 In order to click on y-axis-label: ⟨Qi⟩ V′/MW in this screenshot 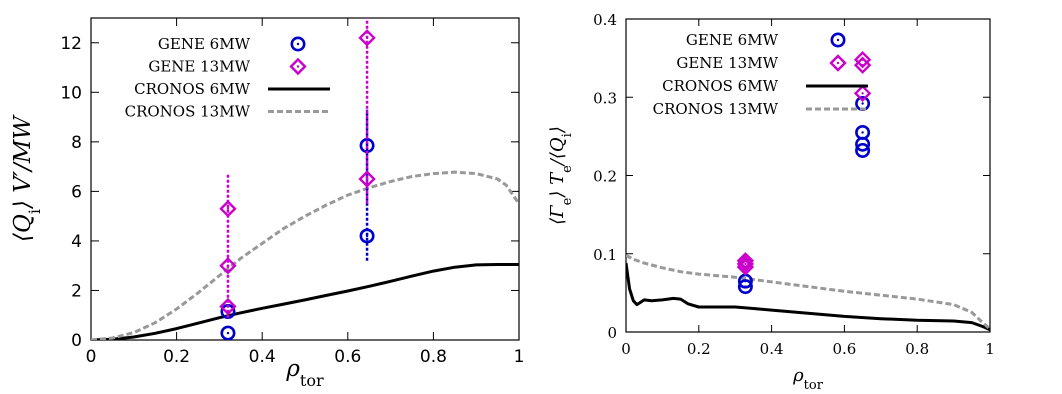, I will do `click(27, 178)`.